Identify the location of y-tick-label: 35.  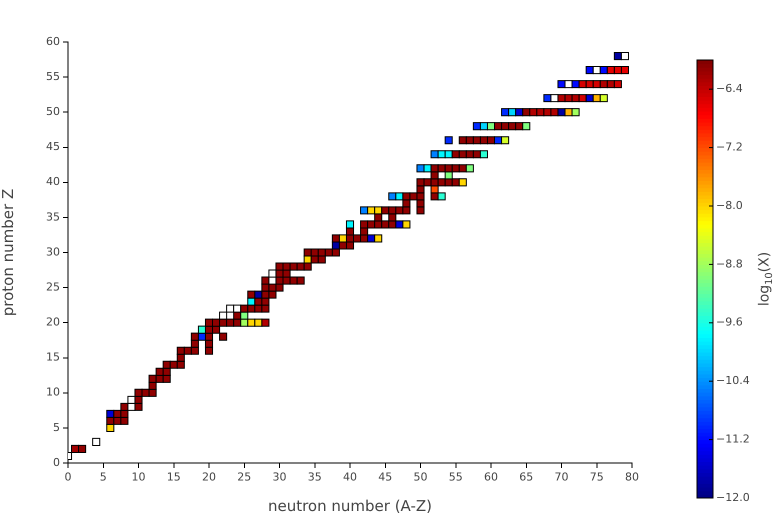
(53, 217).